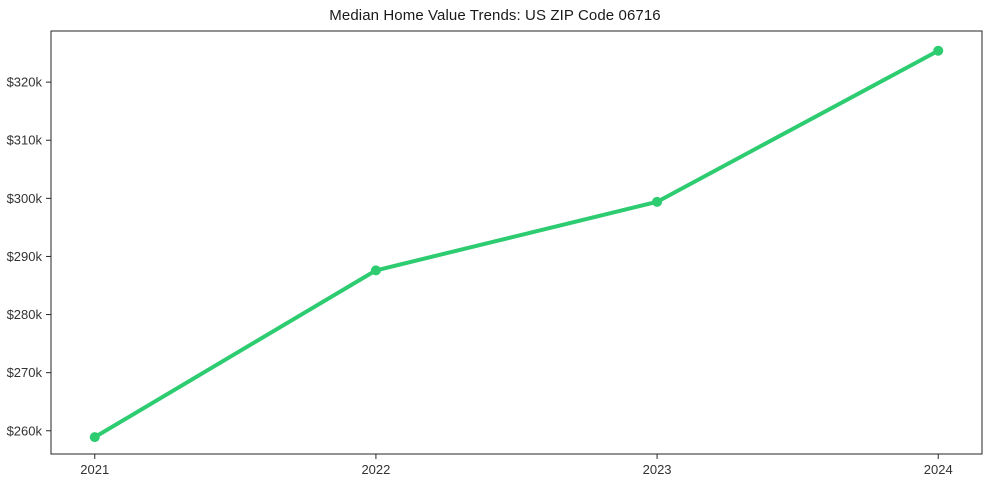 This screenshot has height=490, width=990. Describe the element at coordinates (25, 198) in the screenshot. I see `y-axis-tick-label: $300k` at that location.